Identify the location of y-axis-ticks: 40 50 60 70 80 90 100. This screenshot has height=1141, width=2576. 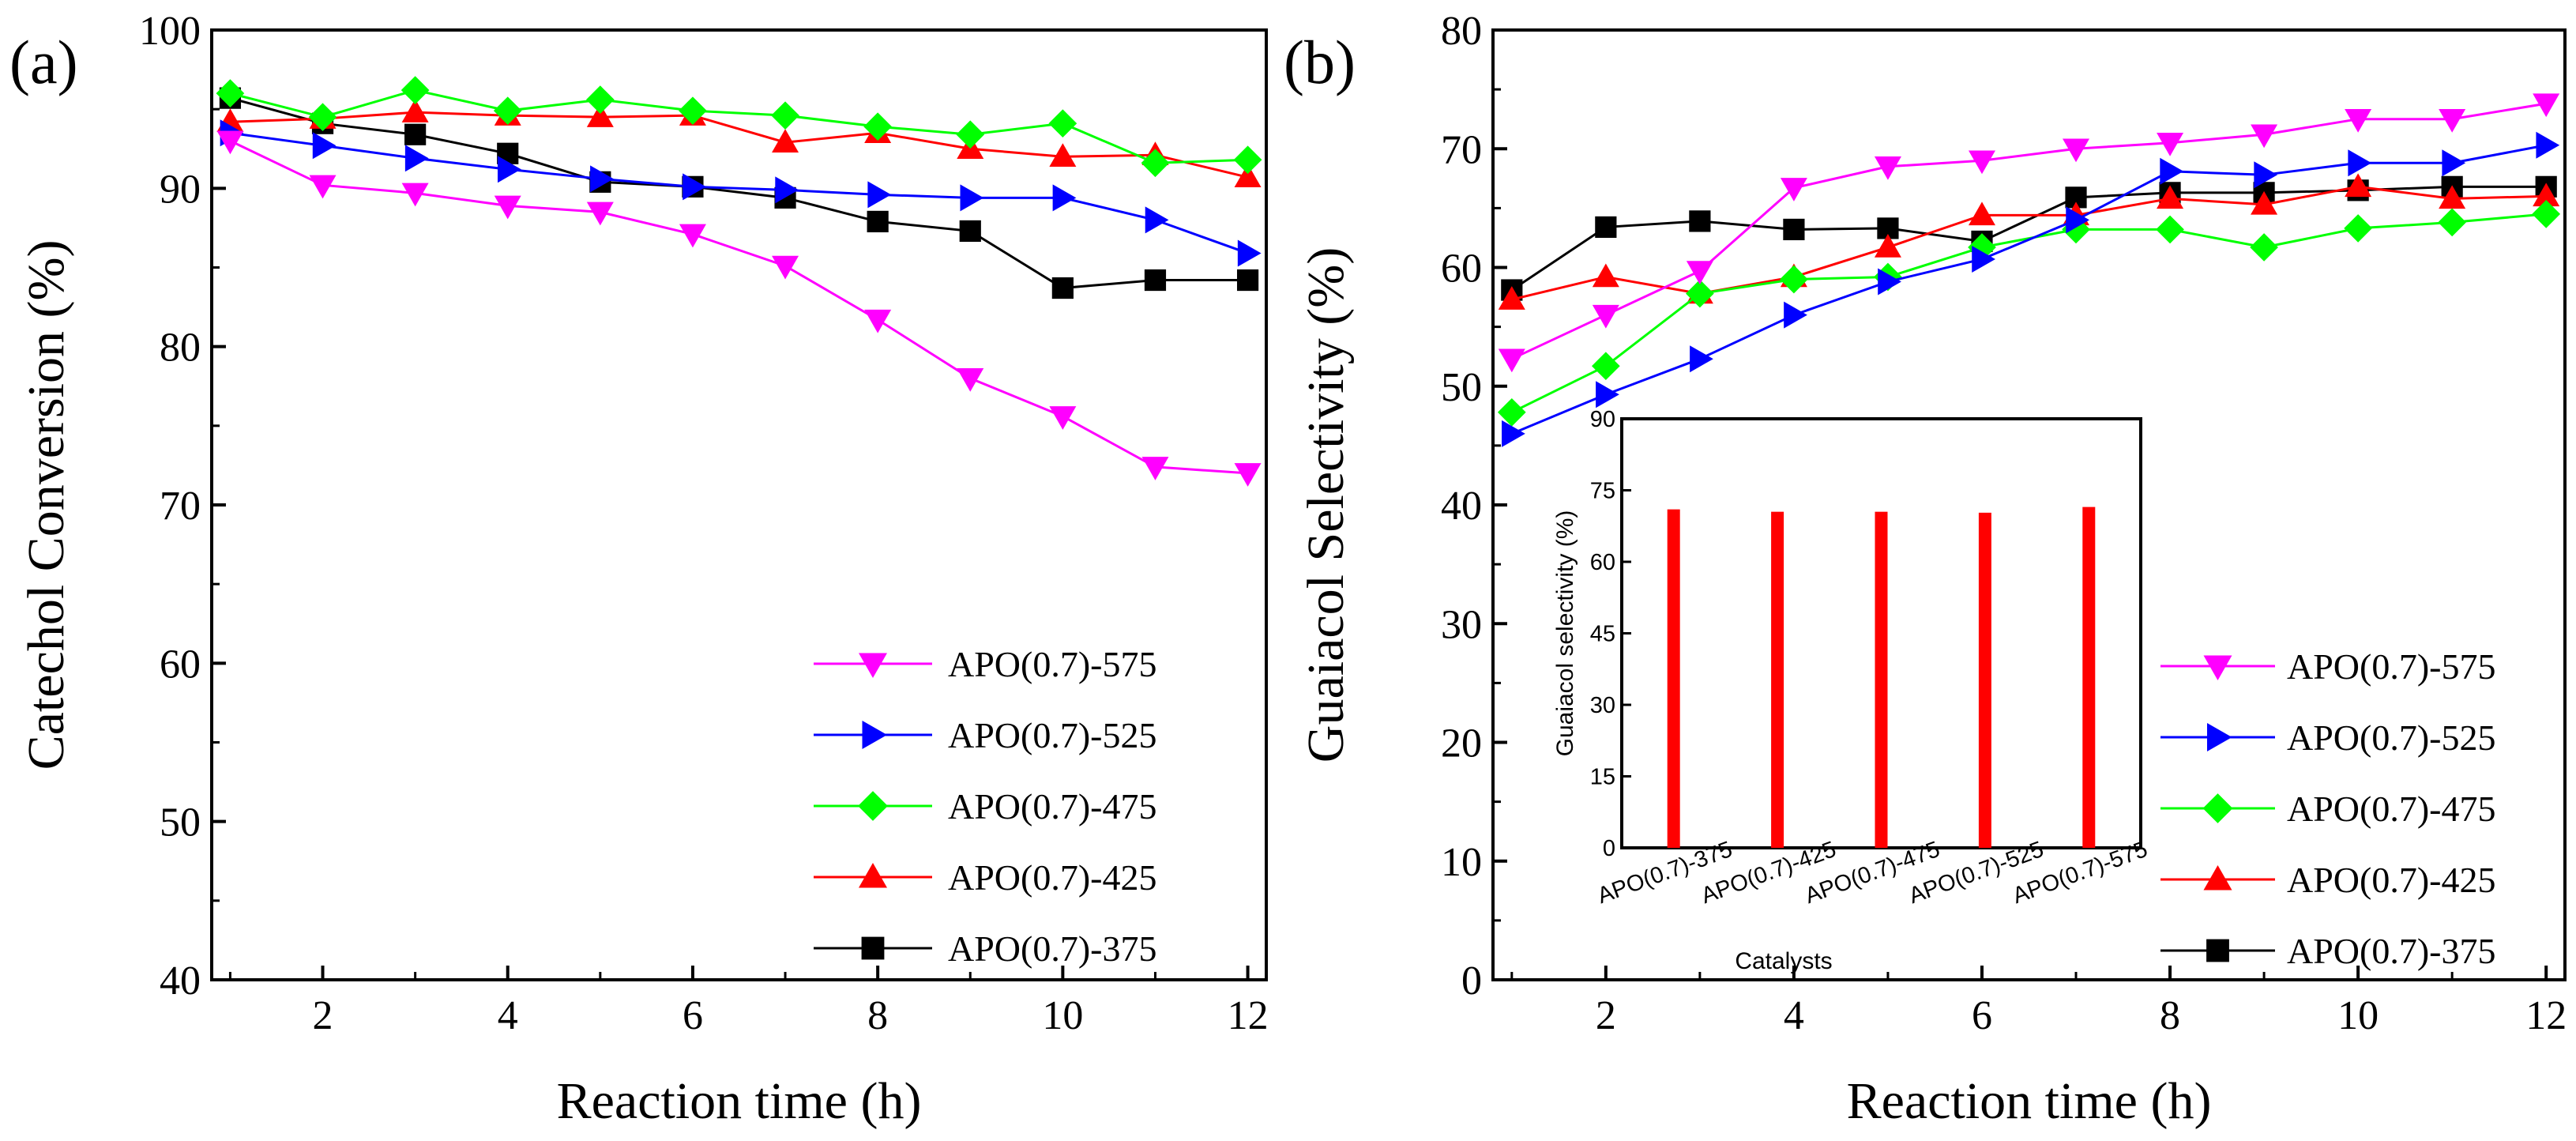
(182, 506).